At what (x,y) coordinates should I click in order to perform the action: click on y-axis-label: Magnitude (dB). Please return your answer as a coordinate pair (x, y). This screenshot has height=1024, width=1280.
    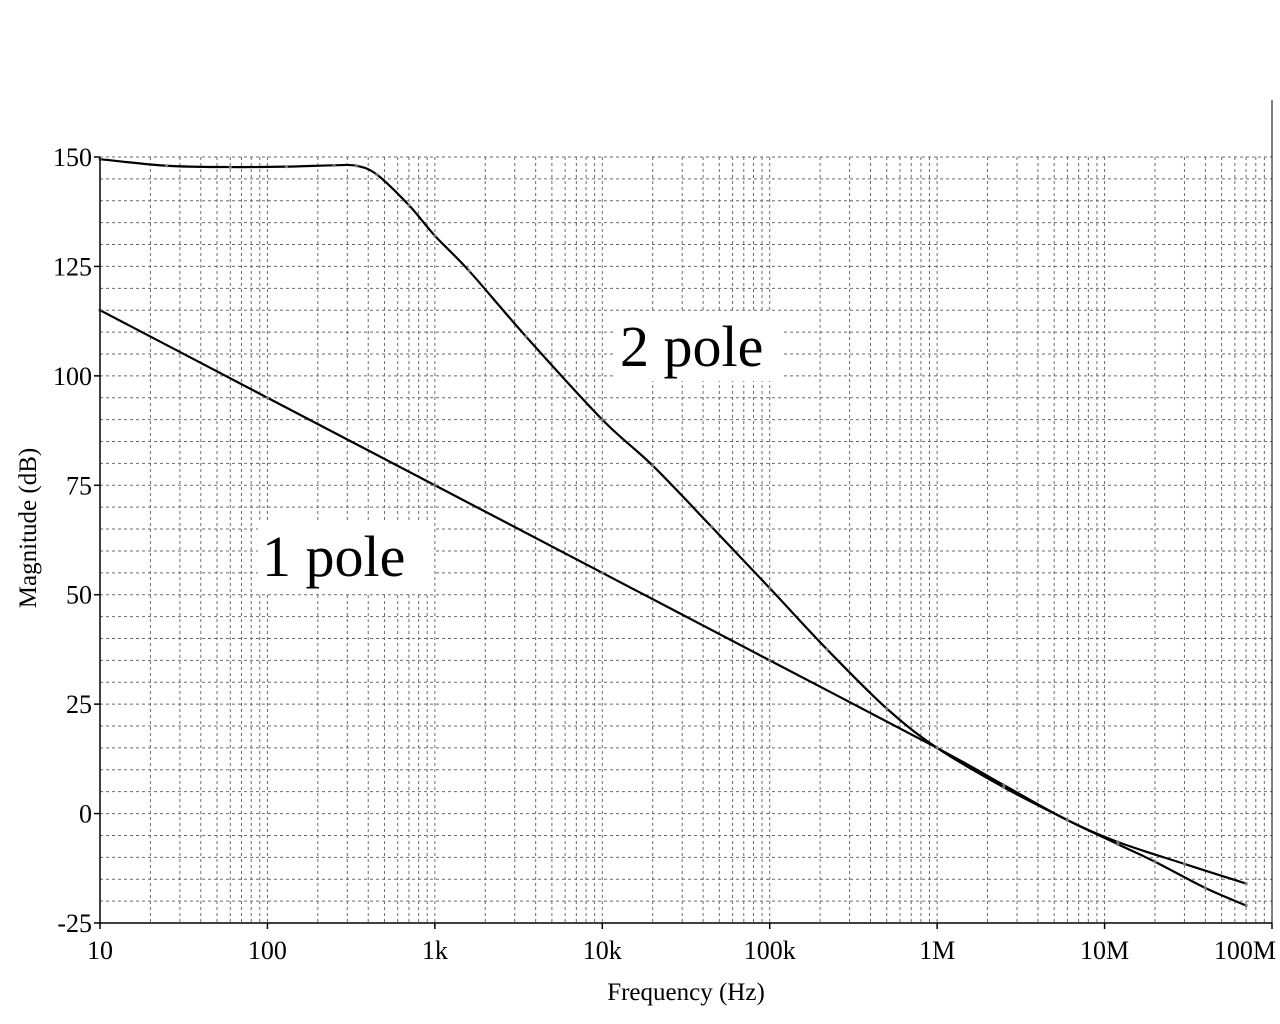
    Looking at the image, I should click on (28, 528).